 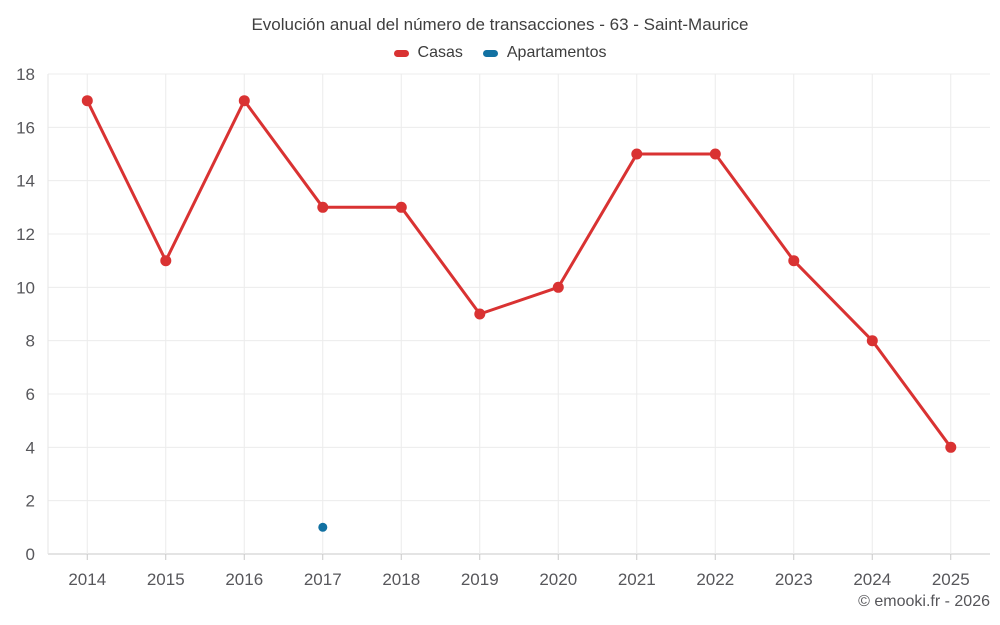 What do you see at coordinates (25, 127) in the screenshot?
I see `y-tick-label-16: 16` at bounding box center [25, 127].